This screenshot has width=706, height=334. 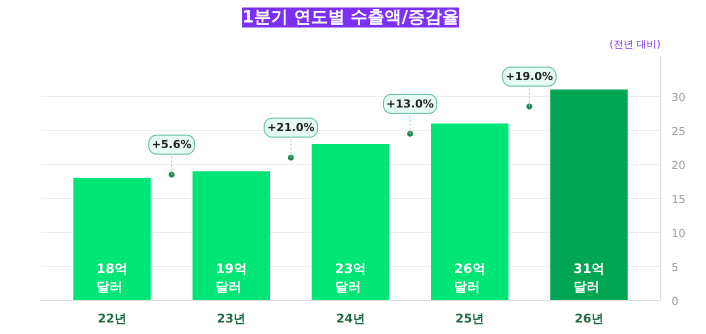 What do you see at coordinates (469, 319) in the screenshot?
I see `x-tick-label: 25년` at bounding box center [469, 319].